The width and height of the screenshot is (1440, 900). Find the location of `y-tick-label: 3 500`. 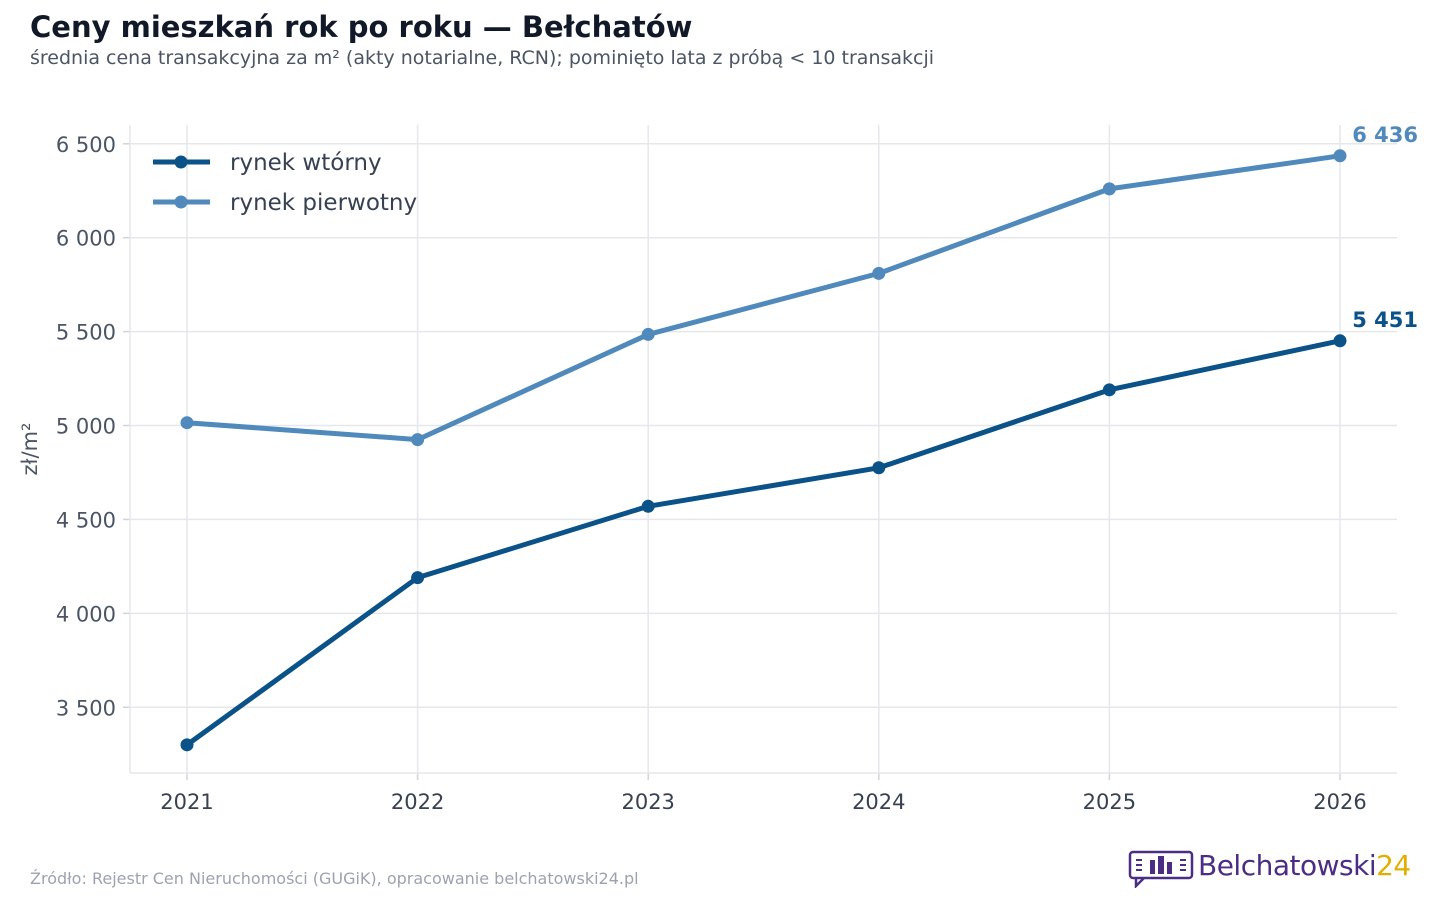

y-tick-label: 3 500 is located at coordinates (86, 708).